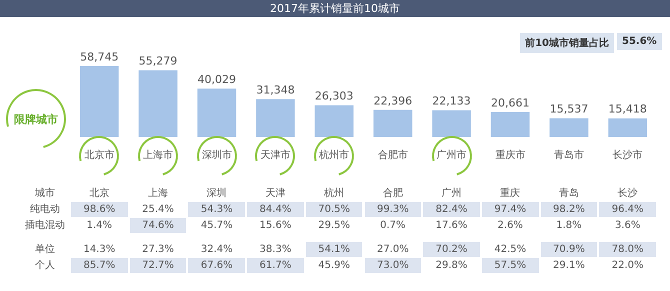 This screenshot has width=670, height=291. What do you see at coordinates (569, 266) in the screenshot?
I see `data-label: 29.1%` at bounding box center [569, 266].